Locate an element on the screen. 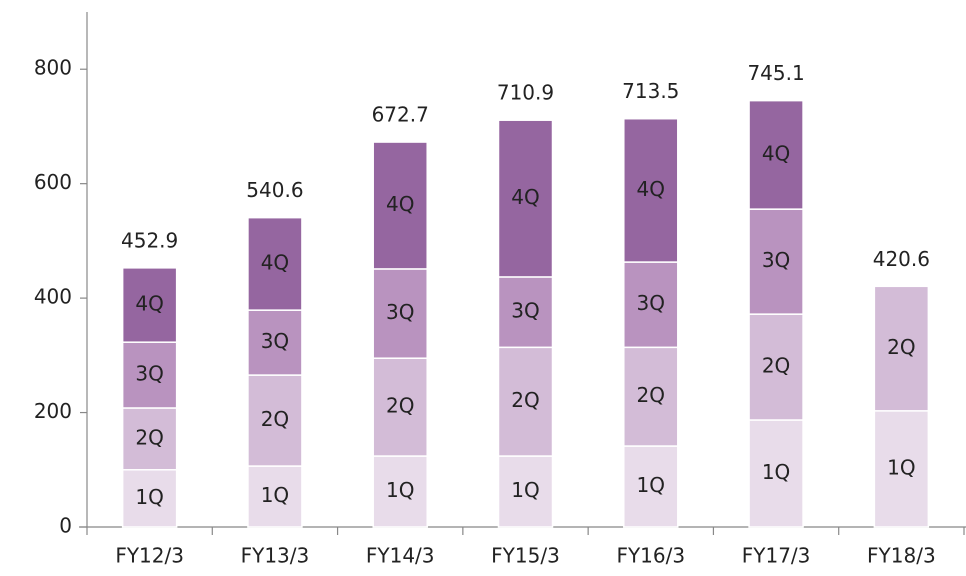  total-label: 710.9 is located at coordinates (525, 93).